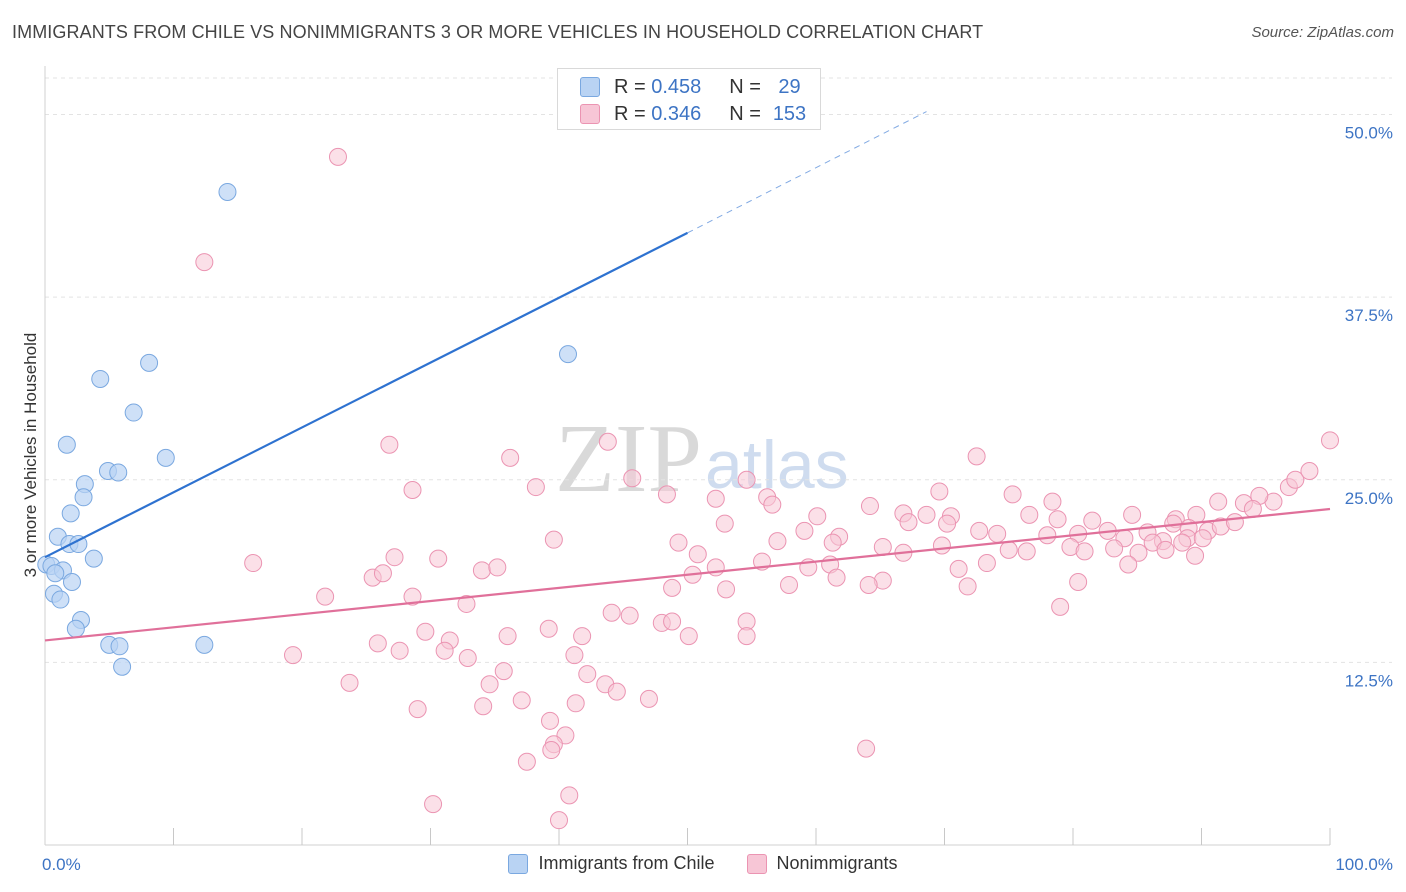  What do you see at coordinates (689, 99) in the screenshot?
I see `correlation-legend: R = 0.458 N = 29 R = 0.346 N = 153` at bounding box center [689, 99].